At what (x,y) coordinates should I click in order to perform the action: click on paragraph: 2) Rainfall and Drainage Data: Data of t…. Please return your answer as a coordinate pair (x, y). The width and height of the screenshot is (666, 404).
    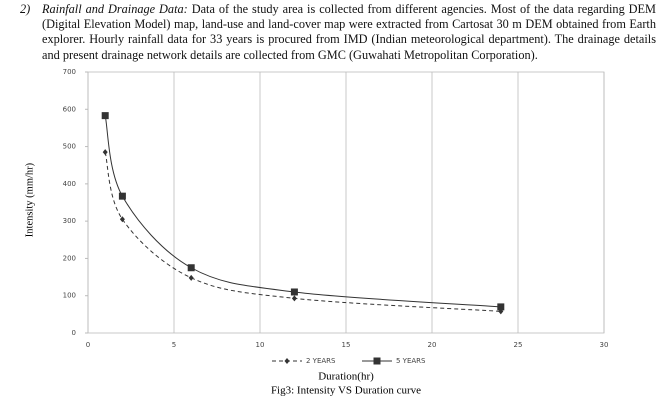
    Looking at the image, I should click on (338, 32).